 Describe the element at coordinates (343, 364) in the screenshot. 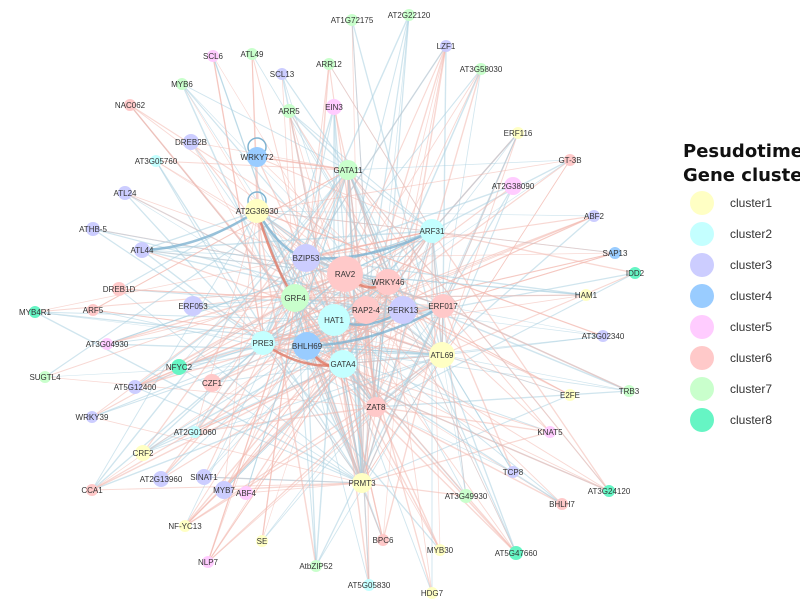

I see `gene-node: GATA4` at that location.